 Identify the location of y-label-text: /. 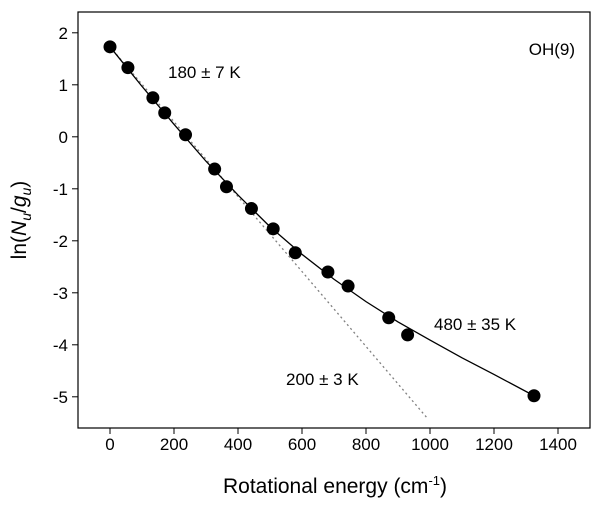
(19, 210).